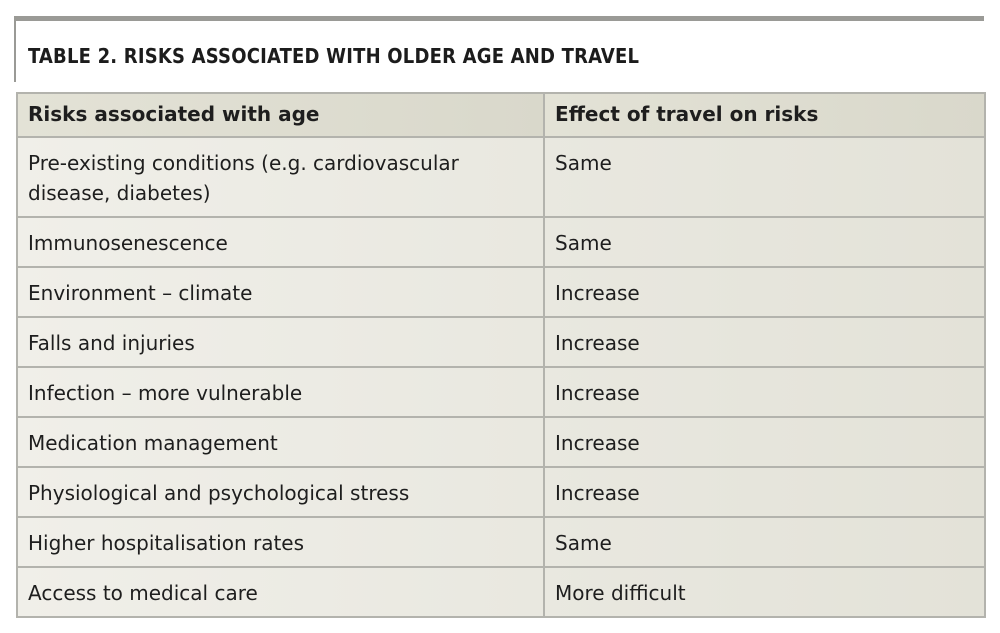 This screenshot has height=633, width=1000. Describe the element at coordinates (280, 542) in the screenshot. I see `risk-cell: Higher hospitalisation rates` at that location.